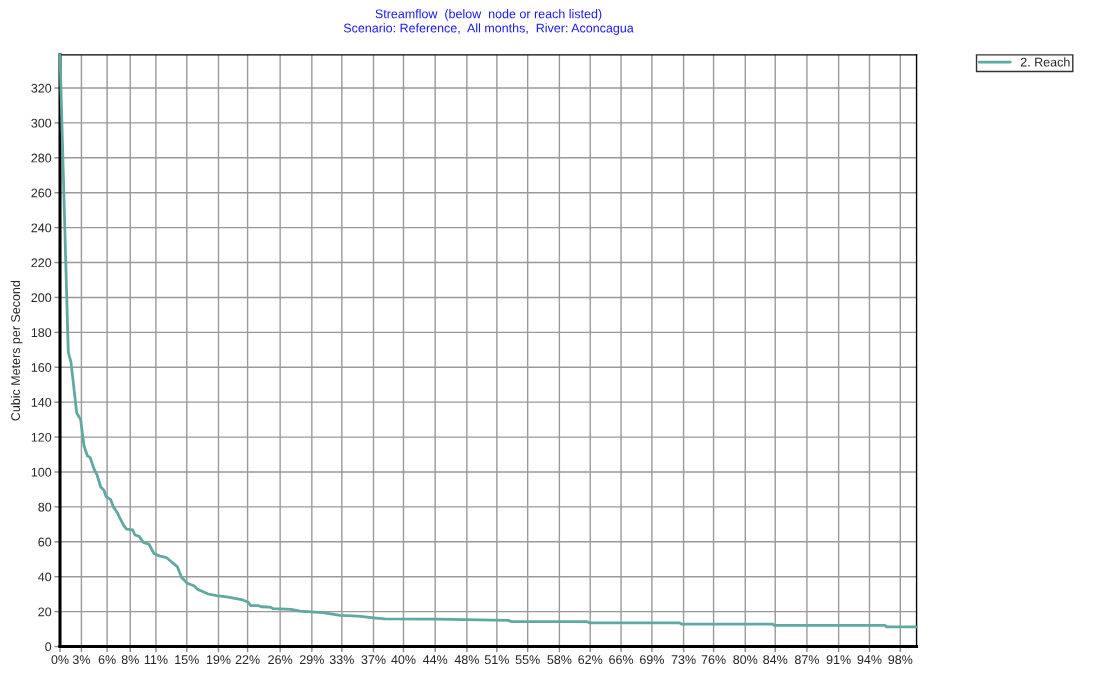  I want to click on y-tick-label: 320, so click(41, 88).